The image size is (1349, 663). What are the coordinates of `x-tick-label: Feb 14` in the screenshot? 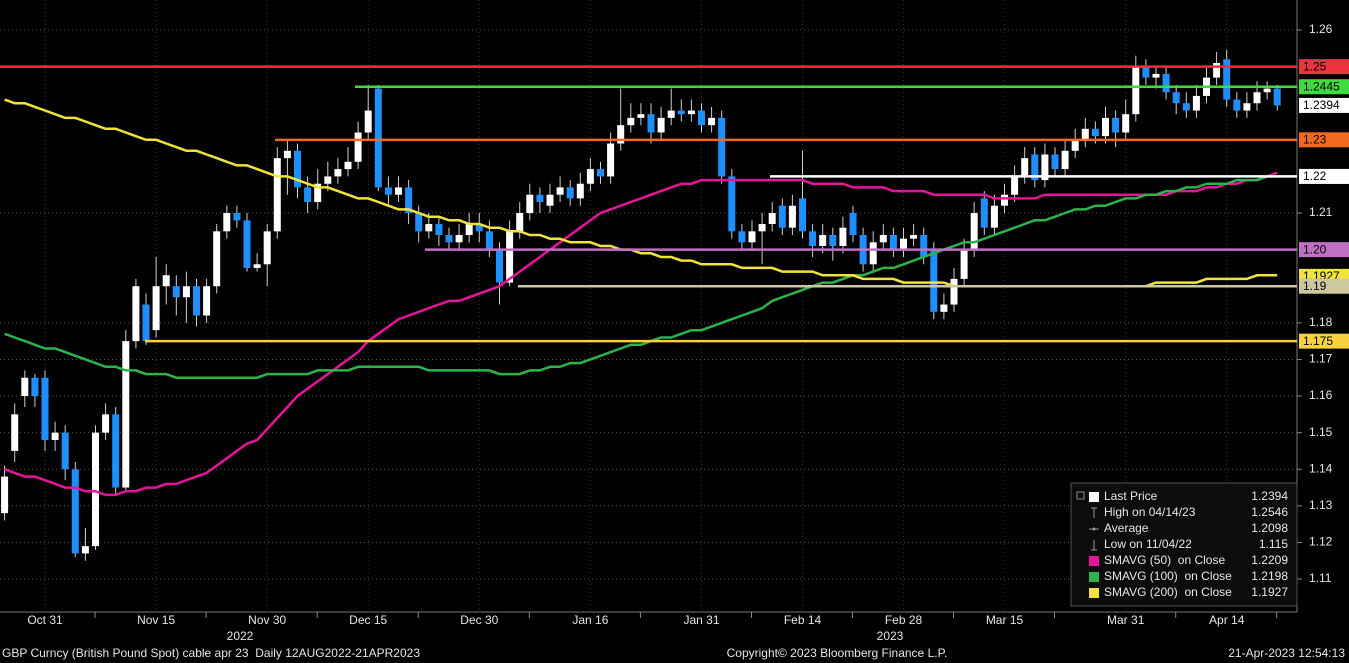 It's located at (803, 620).